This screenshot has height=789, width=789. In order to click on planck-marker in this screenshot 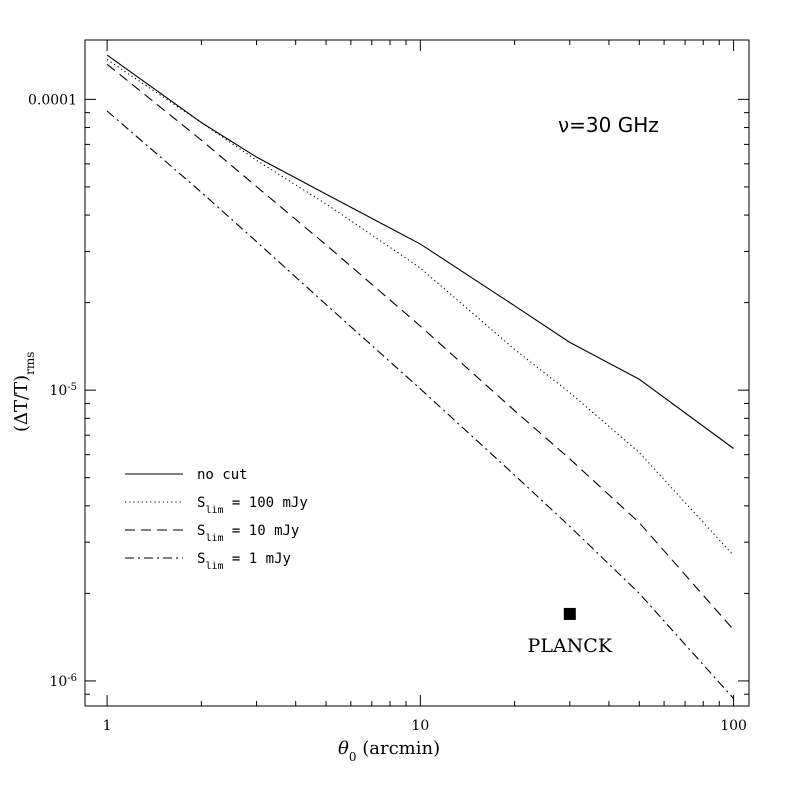, I will do `click(569, 613)`.